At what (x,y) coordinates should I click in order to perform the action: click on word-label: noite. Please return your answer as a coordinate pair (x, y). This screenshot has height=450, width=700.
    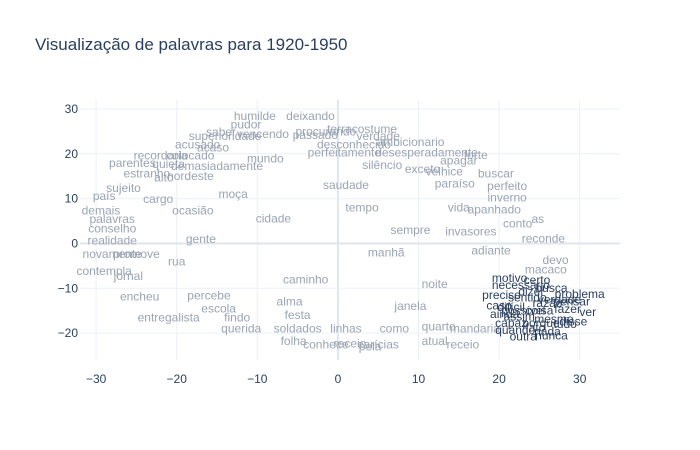
    Looking at the image, I should click on (435, 284).